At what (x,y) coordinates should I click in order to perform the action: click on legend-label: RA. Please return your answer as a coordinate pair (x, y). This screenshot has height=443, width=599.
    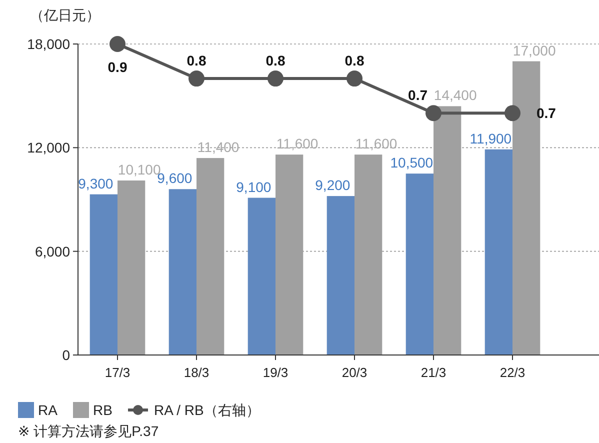
    Looking at the image, I should click on (48, 410).